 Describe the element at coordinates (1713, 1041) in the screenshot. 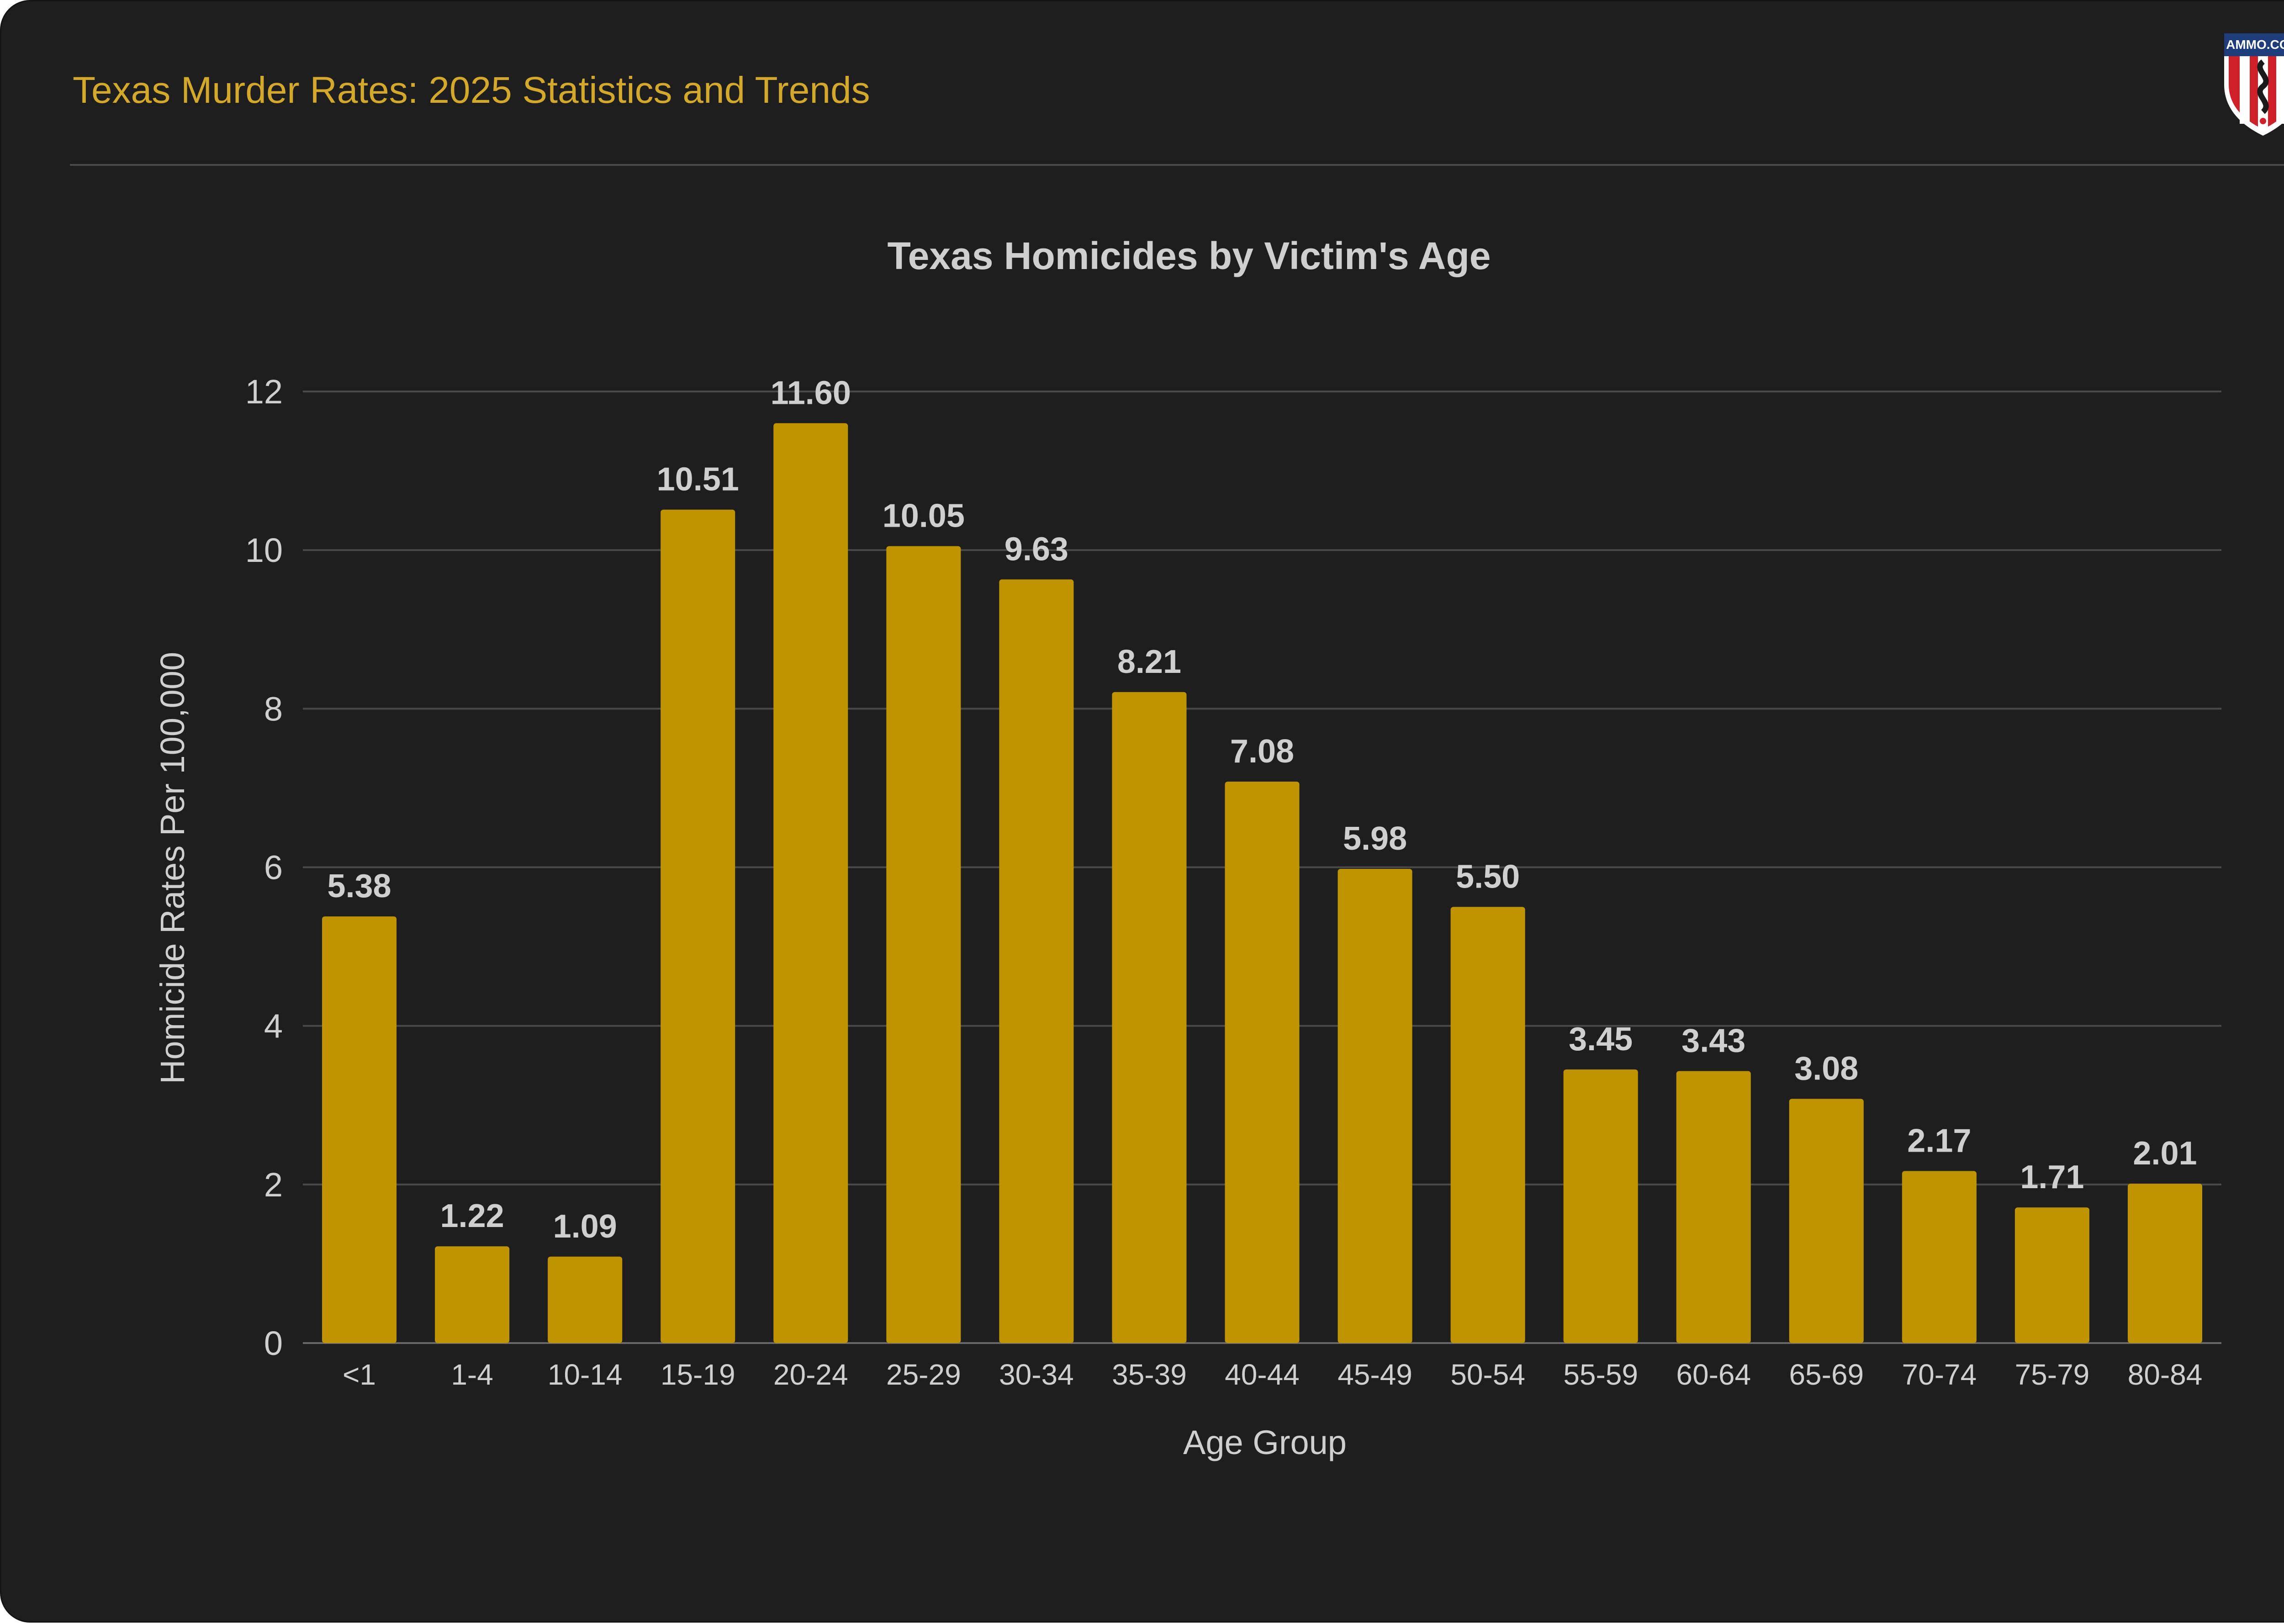

I see `data-label: 3.43` at that location.